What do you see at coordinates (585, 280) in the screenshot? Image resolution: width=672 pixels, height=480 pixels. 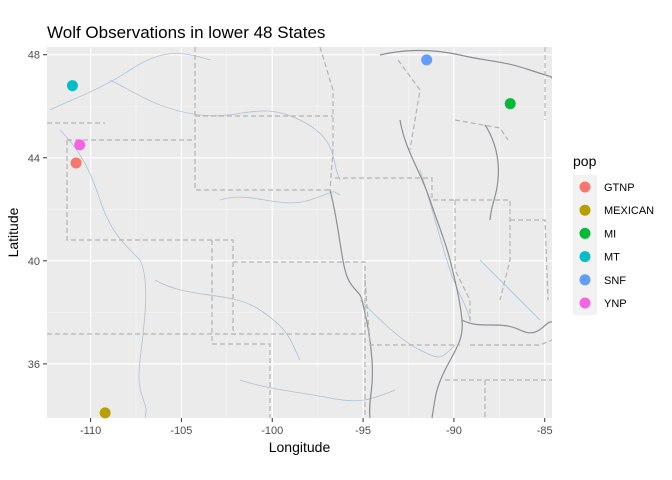 I see `legend-key-snf` at bounding box center [585, 280].